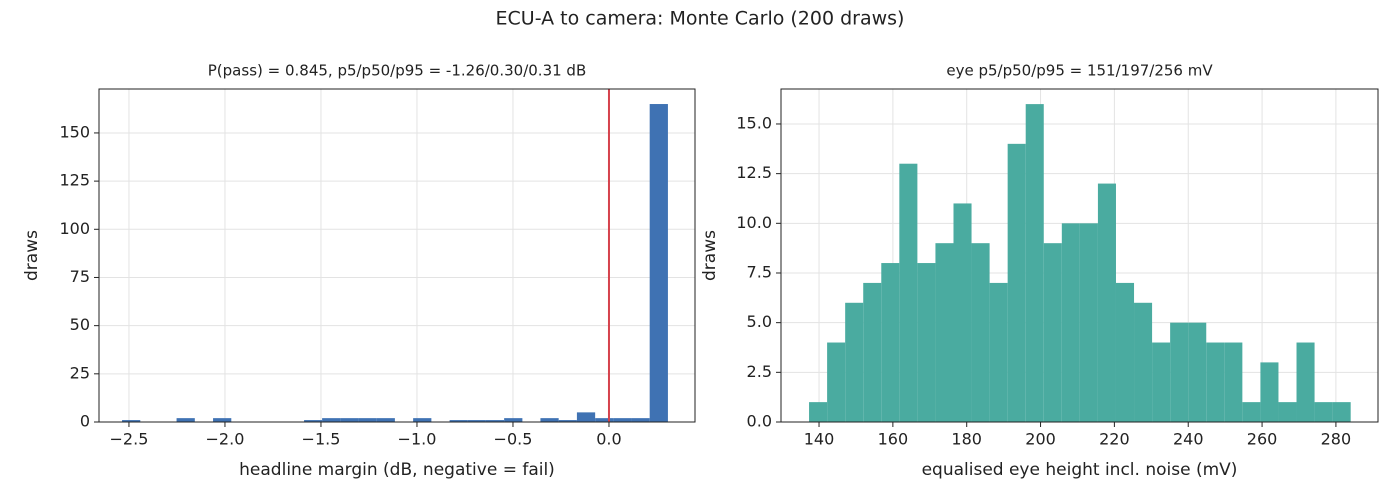  Describe the element at coordinates (608, 439) in the screenshot. I see `x-tick-label: 0.0` at that location.